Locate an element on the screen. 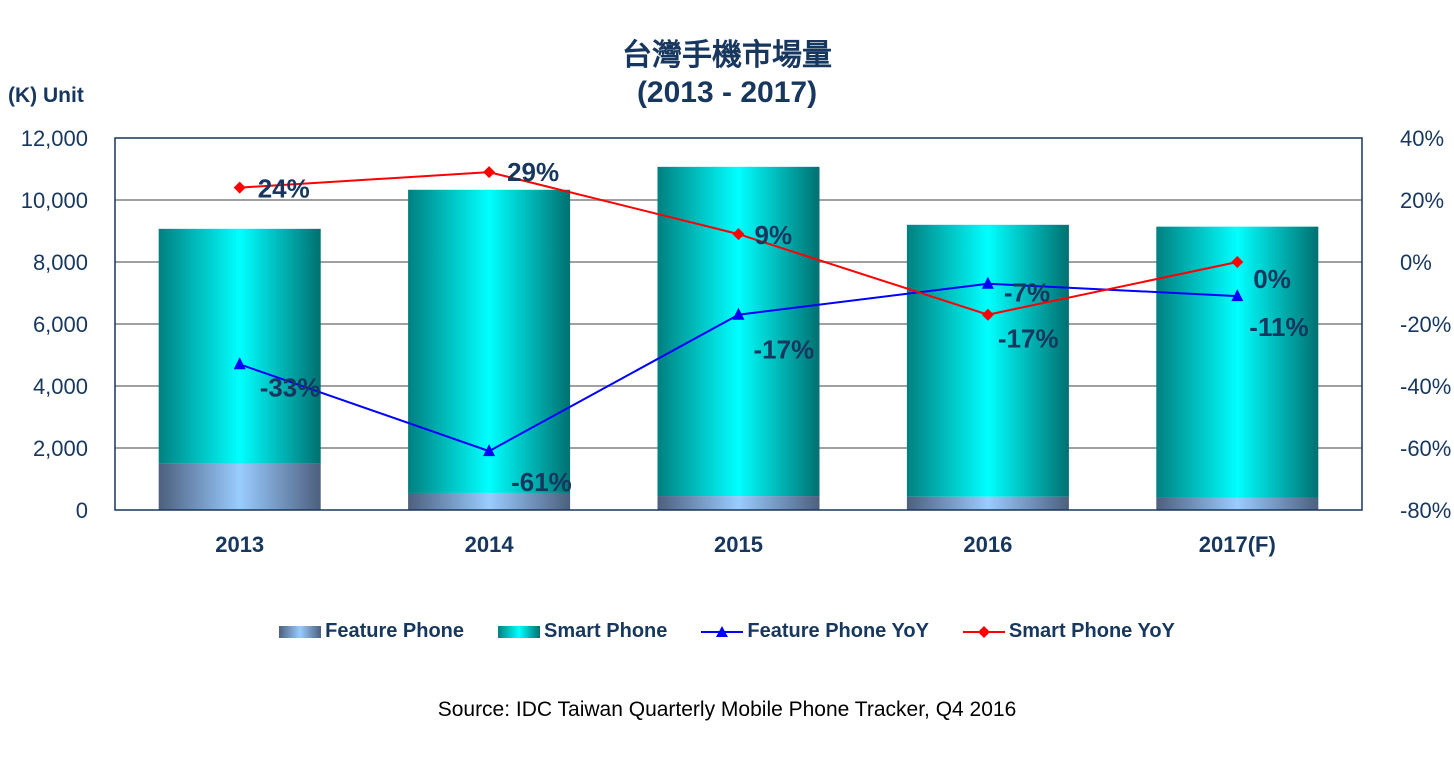  legend-item-smart-yoy: Smart Phone YoY is located at coordinates (1068, 631).